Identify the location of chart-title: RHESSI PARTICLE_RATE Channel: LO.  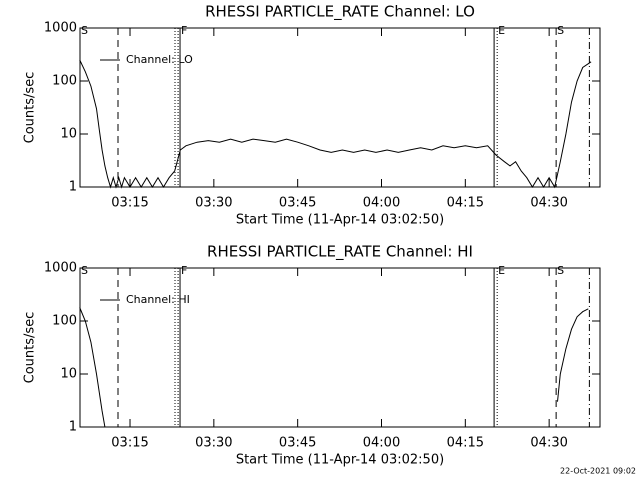
(340, 12).